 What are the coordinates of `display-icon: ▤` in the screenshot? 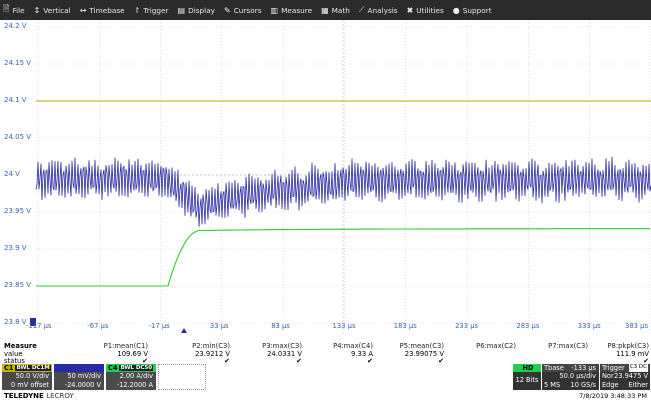 It's located at (181, 10).